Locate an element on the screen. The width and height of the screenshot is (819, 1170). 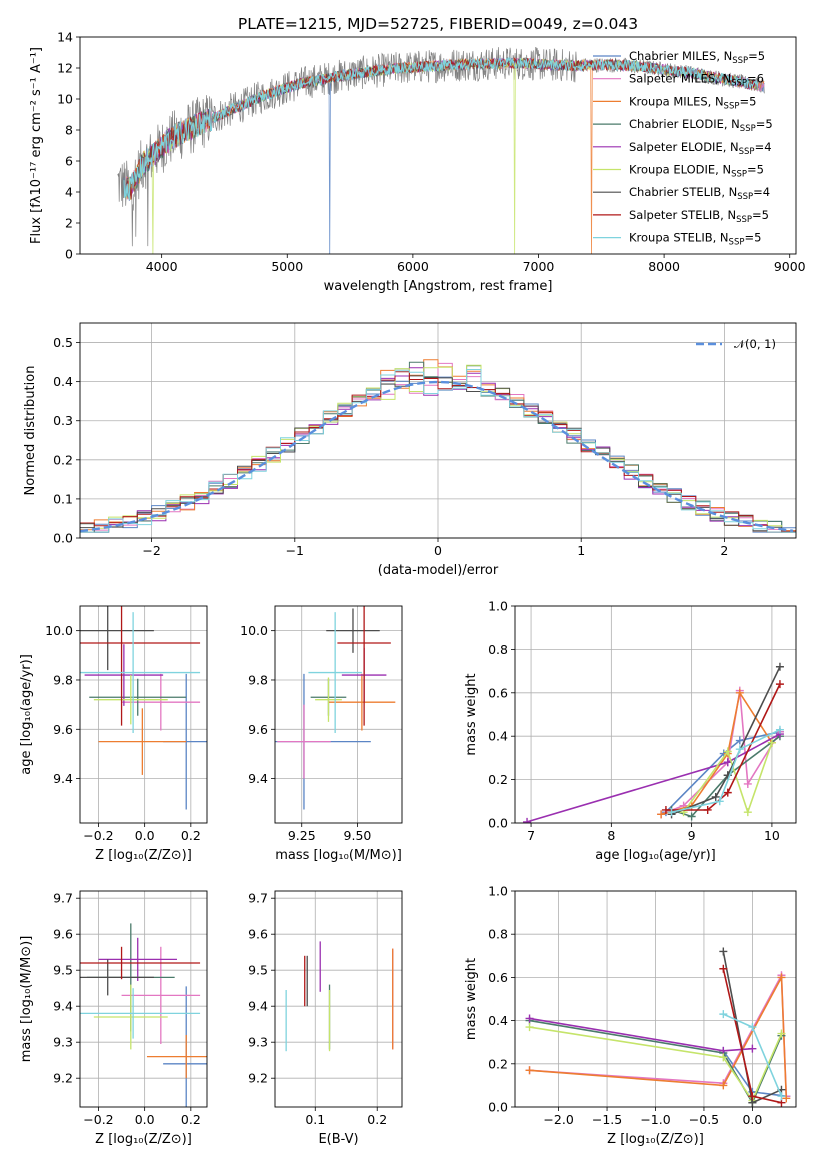
y-tick-label: 1.0 is located at coordinates (498, 891).